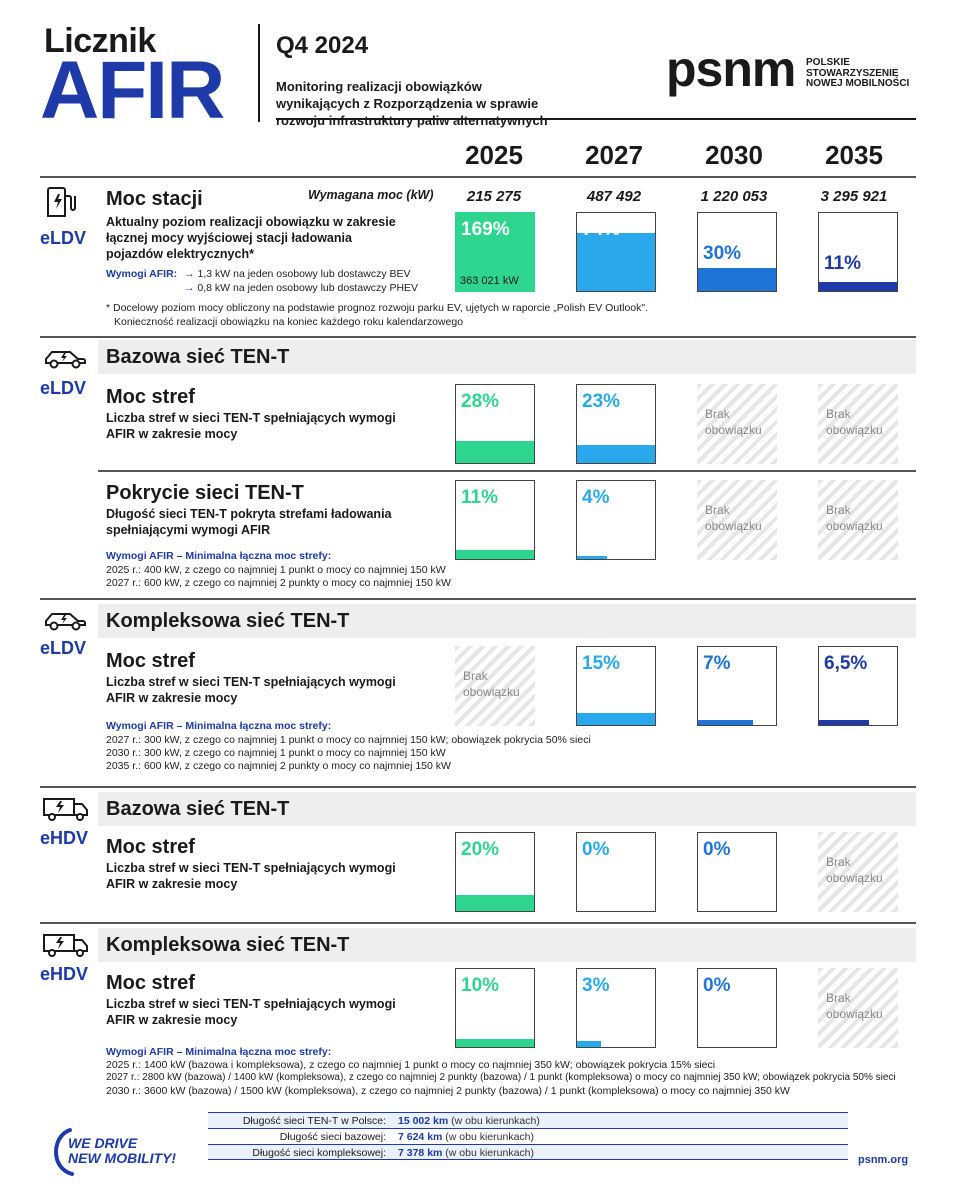  I want to click on title-line1: Licznik, so click(100, 41).